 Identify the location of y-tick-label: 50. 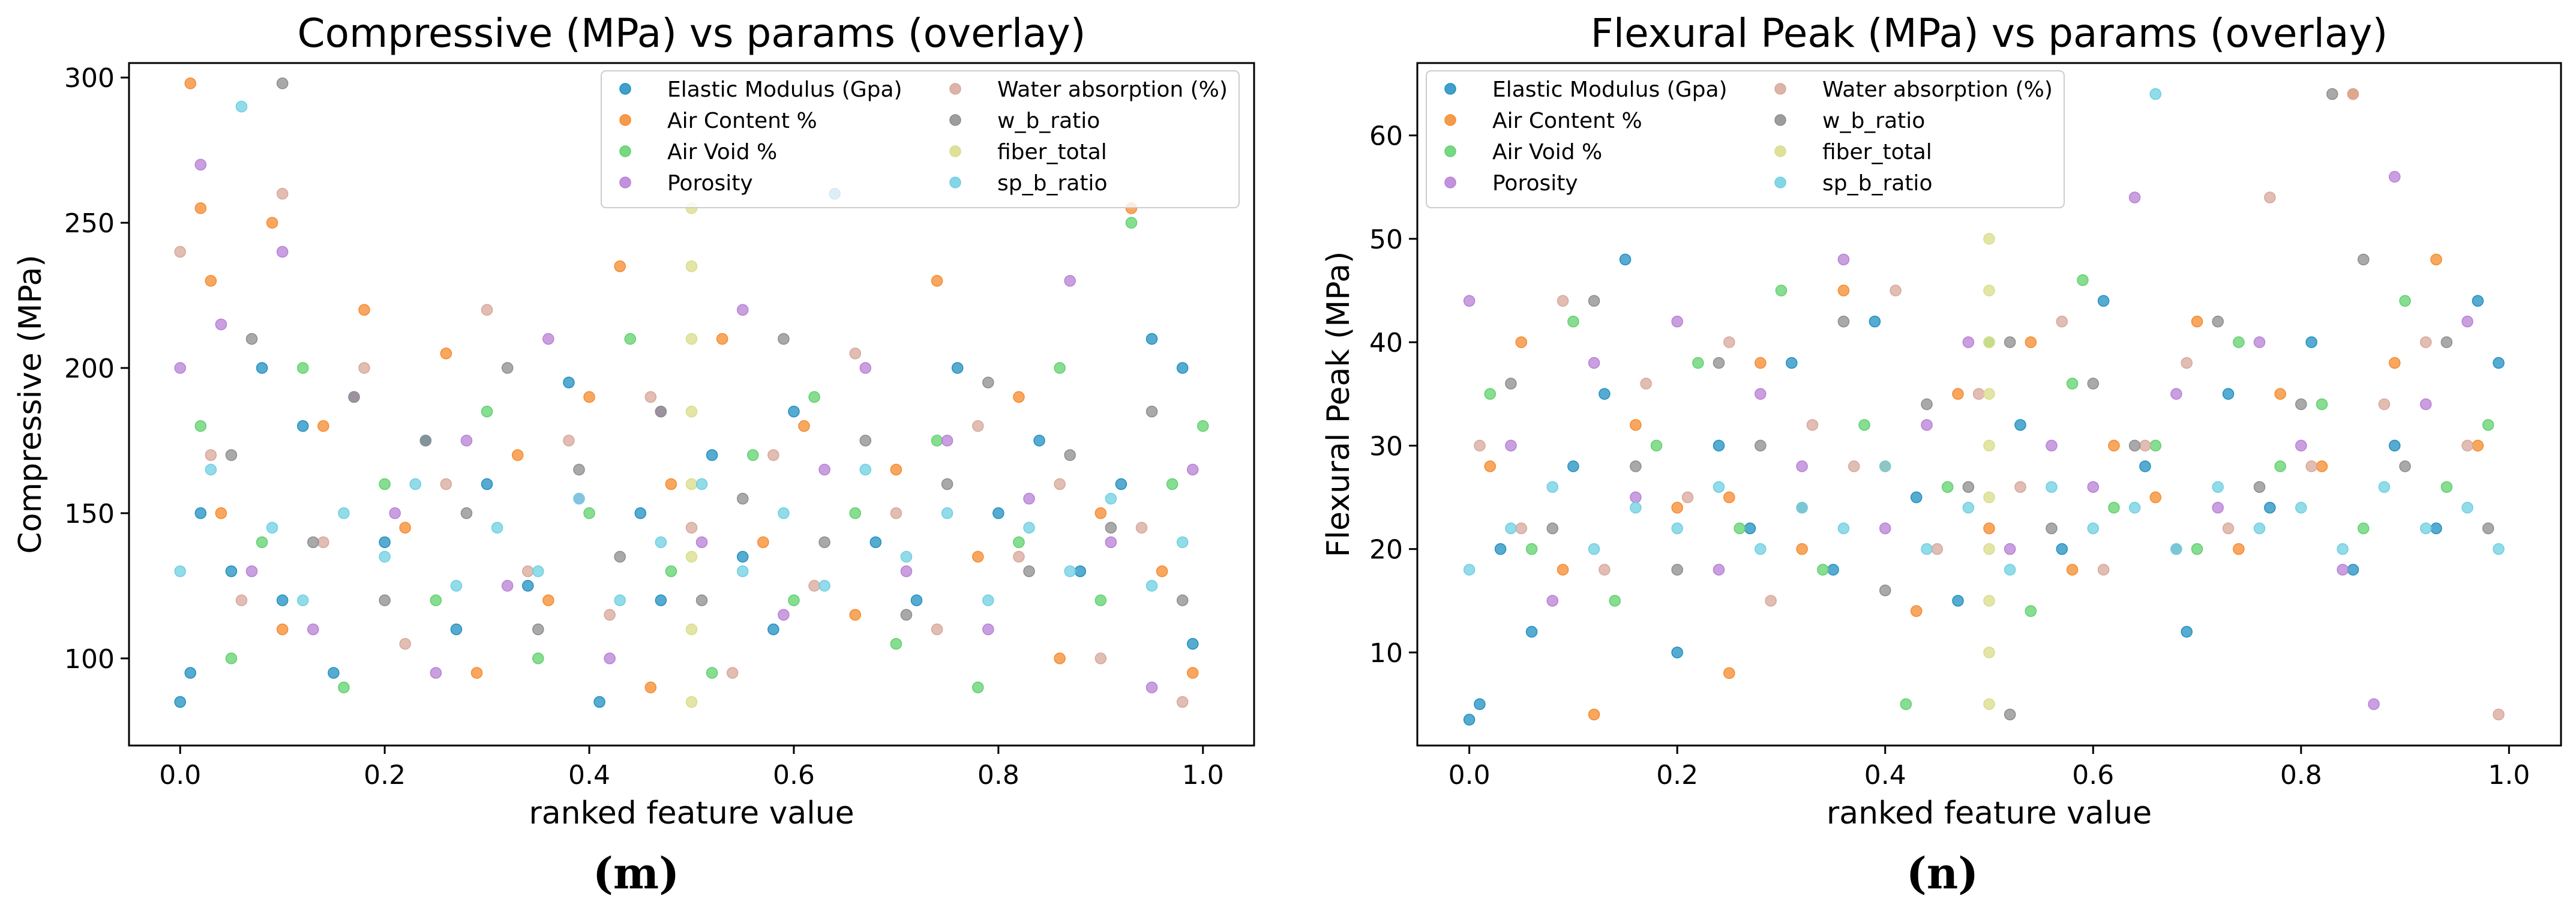
(1386, 239).